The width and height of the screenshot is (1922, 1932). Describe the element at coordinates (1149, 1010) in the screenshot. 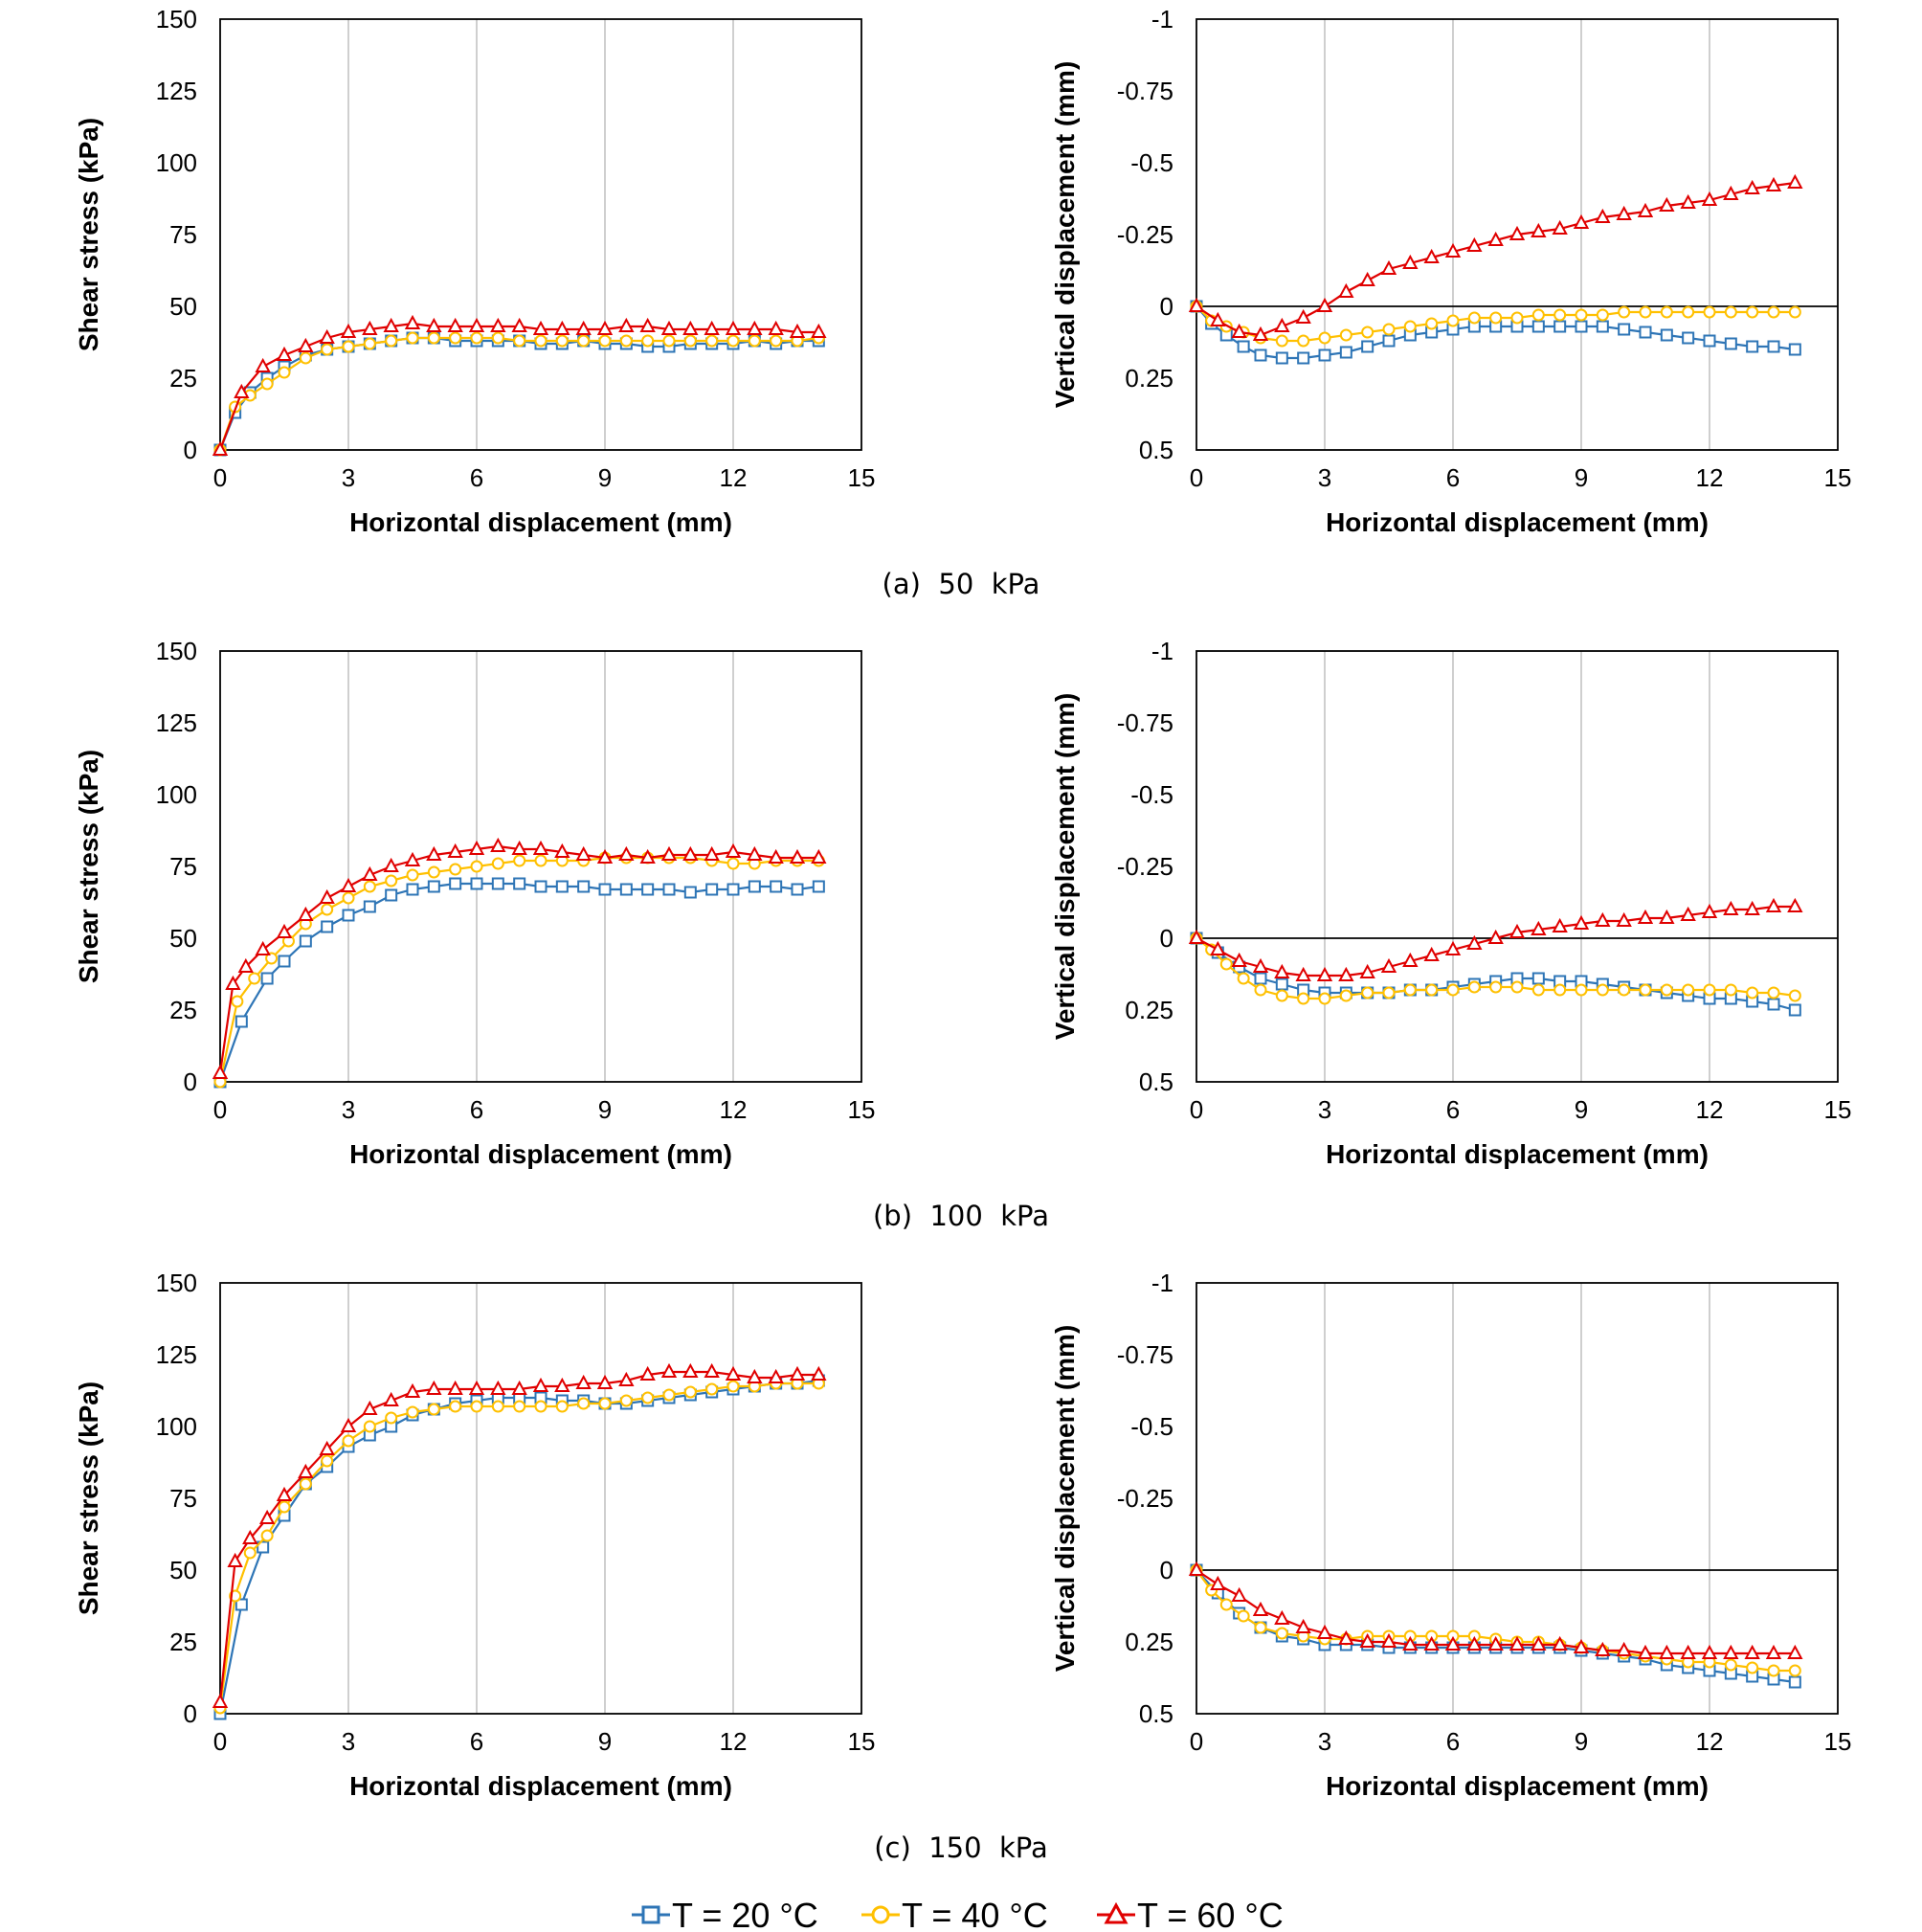

I see `y-tick-label: 0.25` at that location.